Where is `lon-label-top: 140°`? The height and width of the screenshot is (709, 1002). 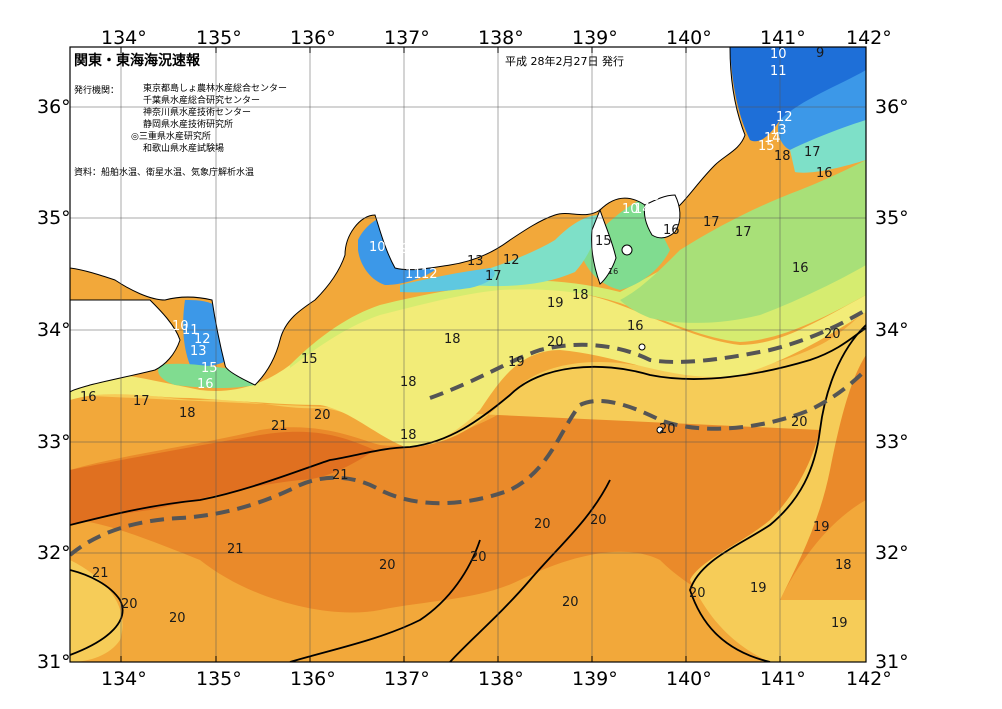 lon-label-top: 140° is located at coordinates (689, 38).